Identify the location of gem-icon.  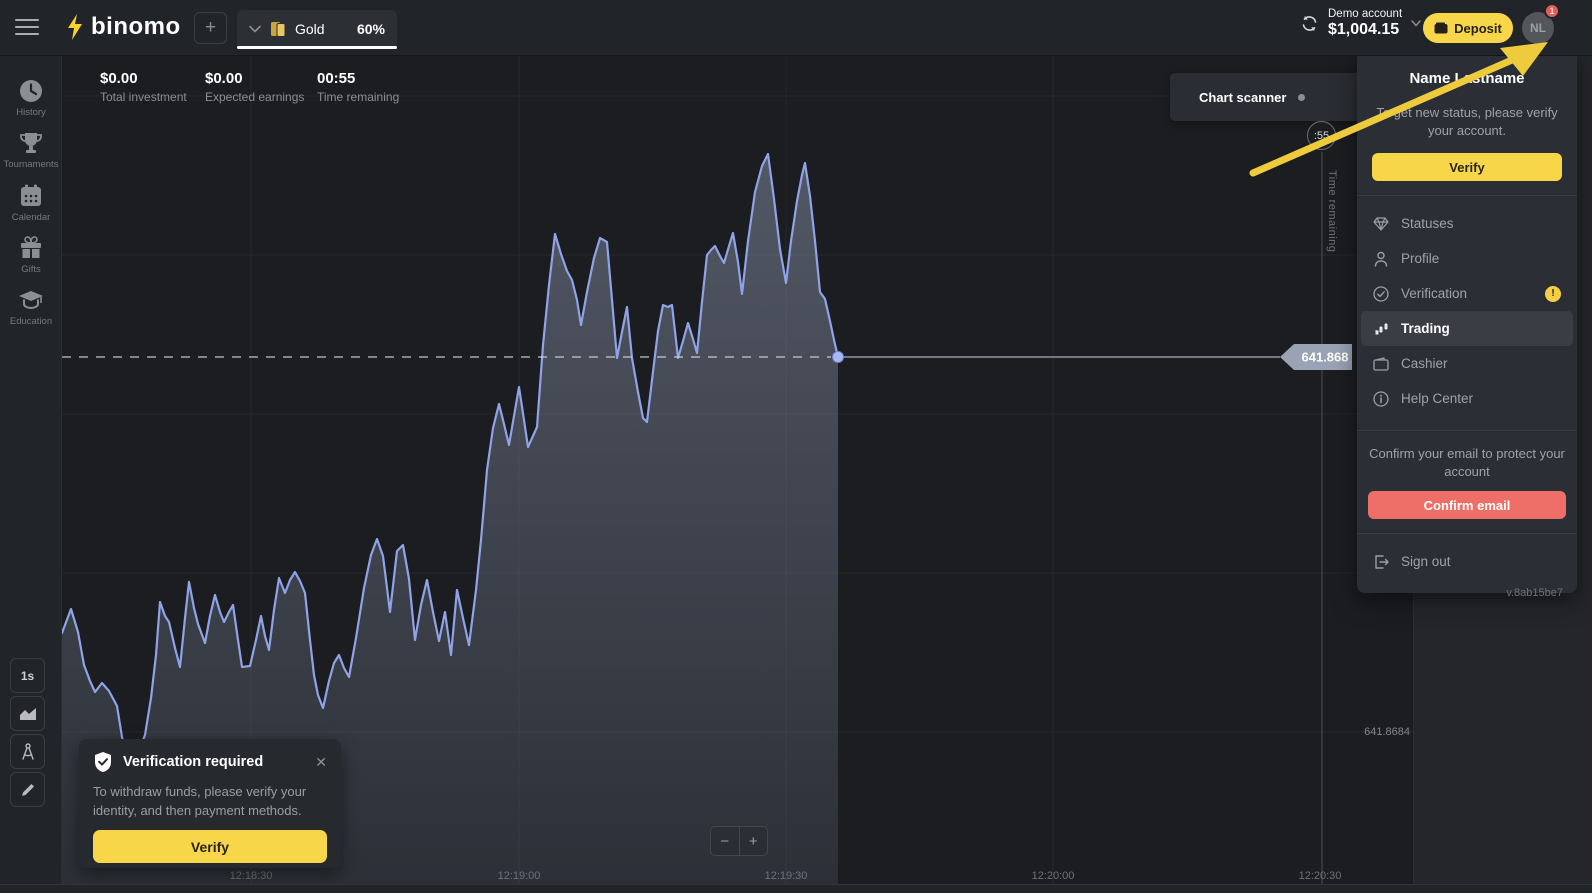
(1381, 223).